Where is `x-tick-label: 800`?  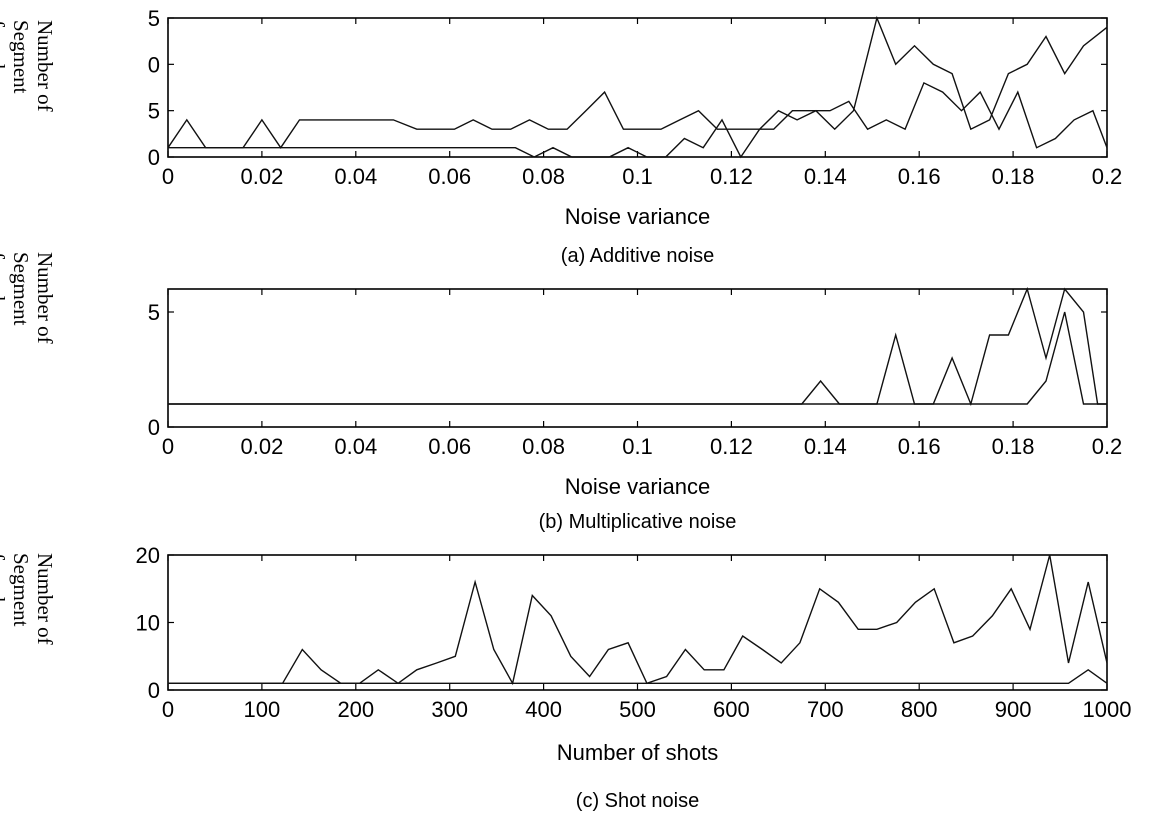
x-tick-label: 800 is located at coordinates (919, 709).